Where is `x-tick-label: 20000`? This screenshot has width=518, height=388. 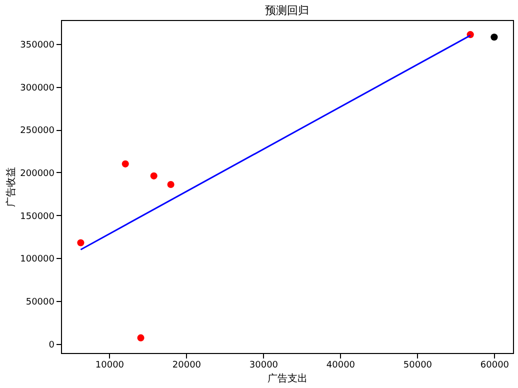 x-tick-label: 20000 is located at coordinates (187, 365).